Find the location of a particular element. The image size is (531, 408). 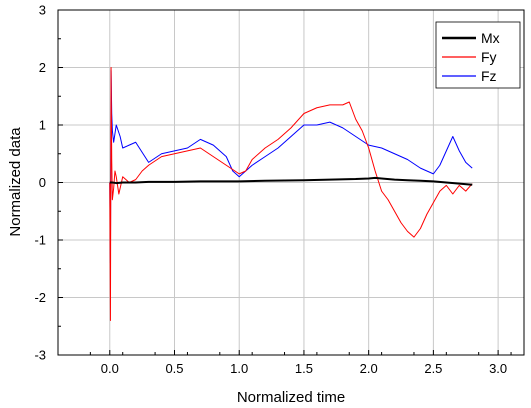

legend-box is located at coordinates (478, 55).